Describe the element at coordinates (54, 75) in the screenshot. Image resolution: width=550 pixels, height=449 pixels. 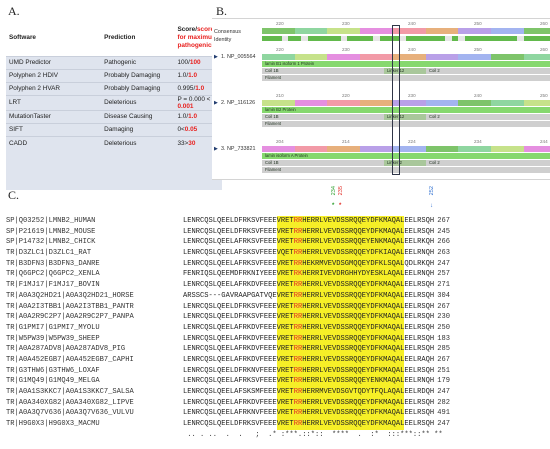
I see `software-name: Polyphen 2 HDIV` at that location.